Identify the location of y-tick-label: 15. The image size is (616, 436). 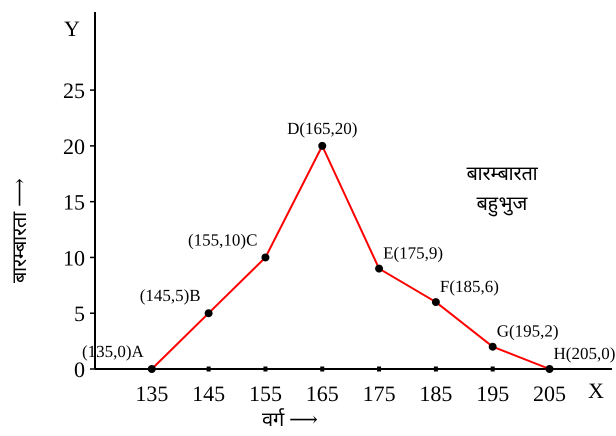
(74, 202).